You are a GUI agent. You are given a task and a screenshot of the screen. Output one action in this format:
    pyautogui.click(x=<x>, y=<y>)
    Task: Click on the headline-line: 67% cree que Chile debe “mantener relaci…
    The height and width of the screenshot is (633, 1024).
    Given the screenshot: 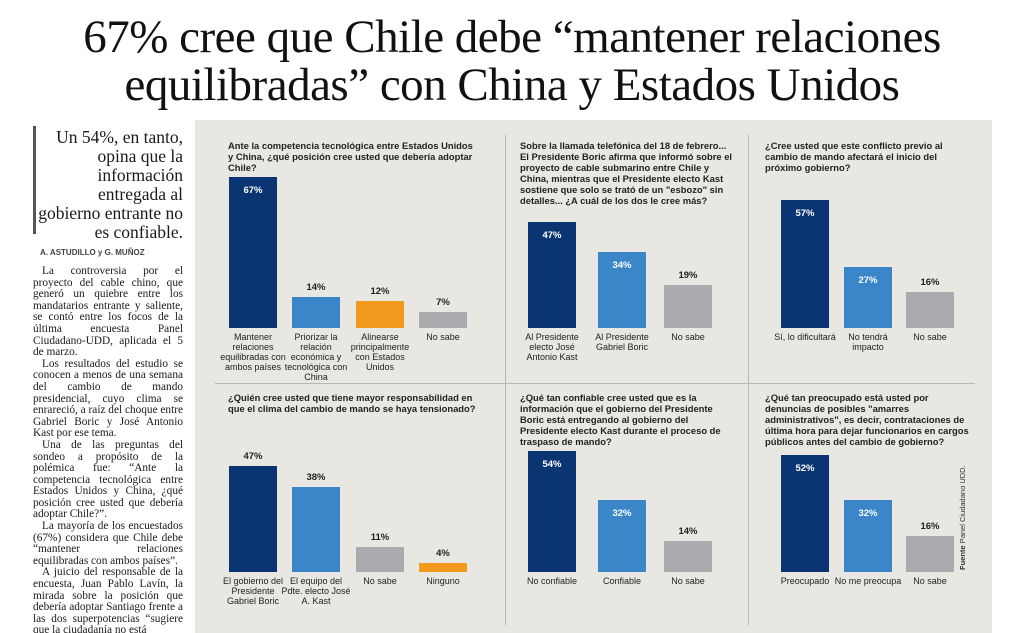 What is the action you would take?
    pyautogui.click(x=512, y=37)
    